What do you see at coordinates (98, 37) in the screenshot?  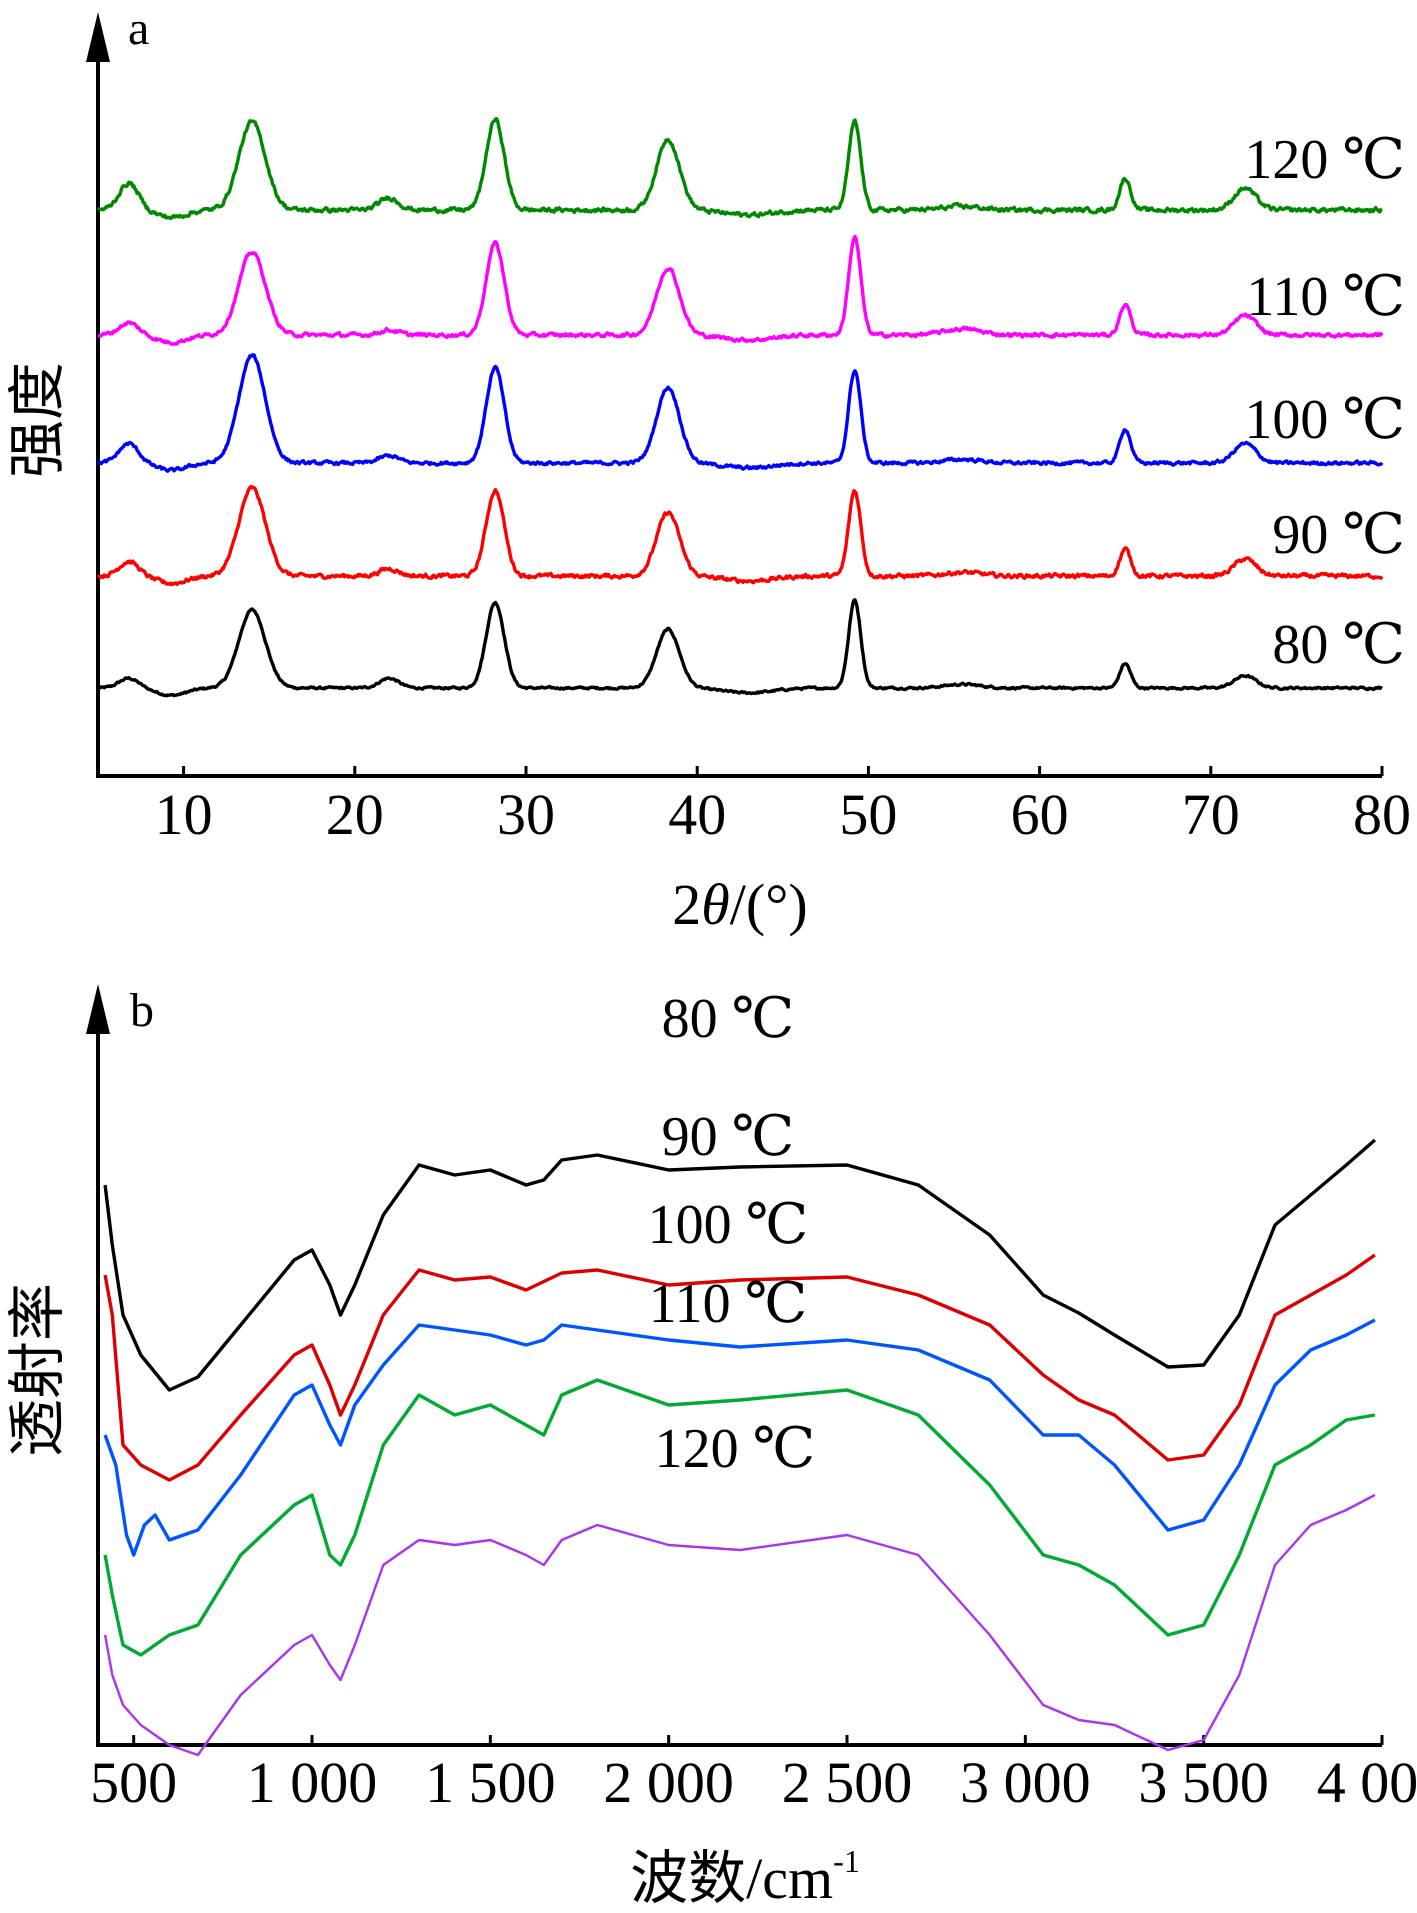 I see `y-axis-arrow-a` at bounding box center [98, 37].